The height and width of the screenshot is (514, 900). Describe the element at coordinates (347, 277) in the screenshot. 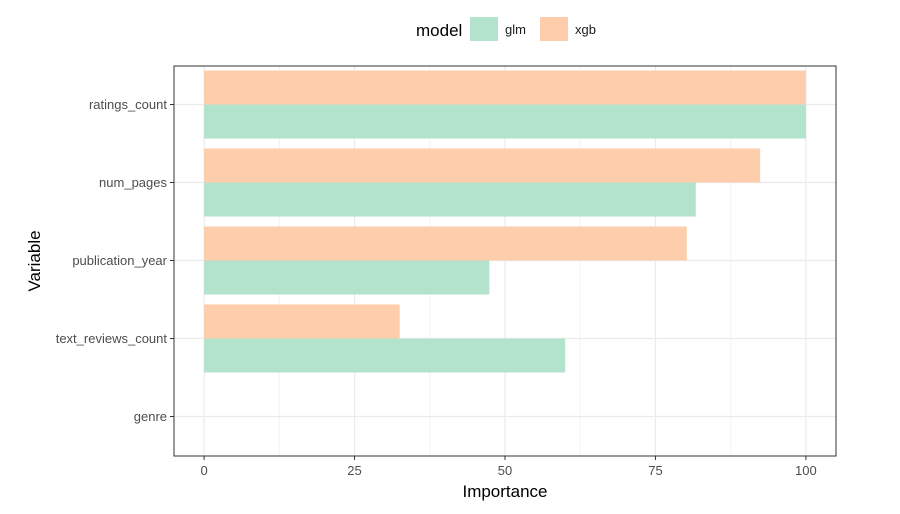

I see `bar-glm-publication_year` at that location.